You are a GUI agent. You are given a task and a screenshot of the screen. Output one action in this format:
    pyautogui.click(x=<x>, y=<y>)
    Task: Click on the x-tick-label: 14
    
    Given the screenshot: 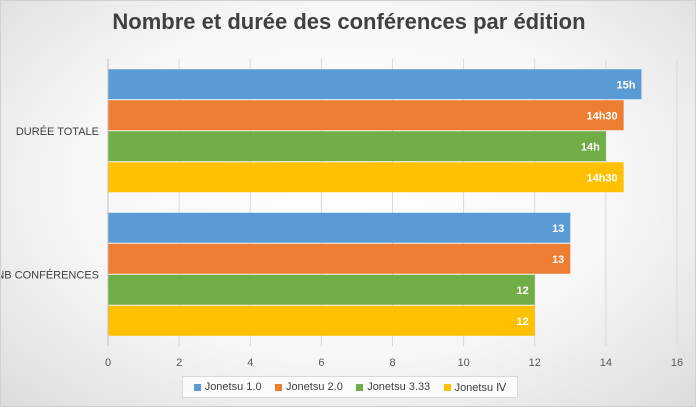 What is the action you would take?
    pyautogui.click(x=606, y=363)
    